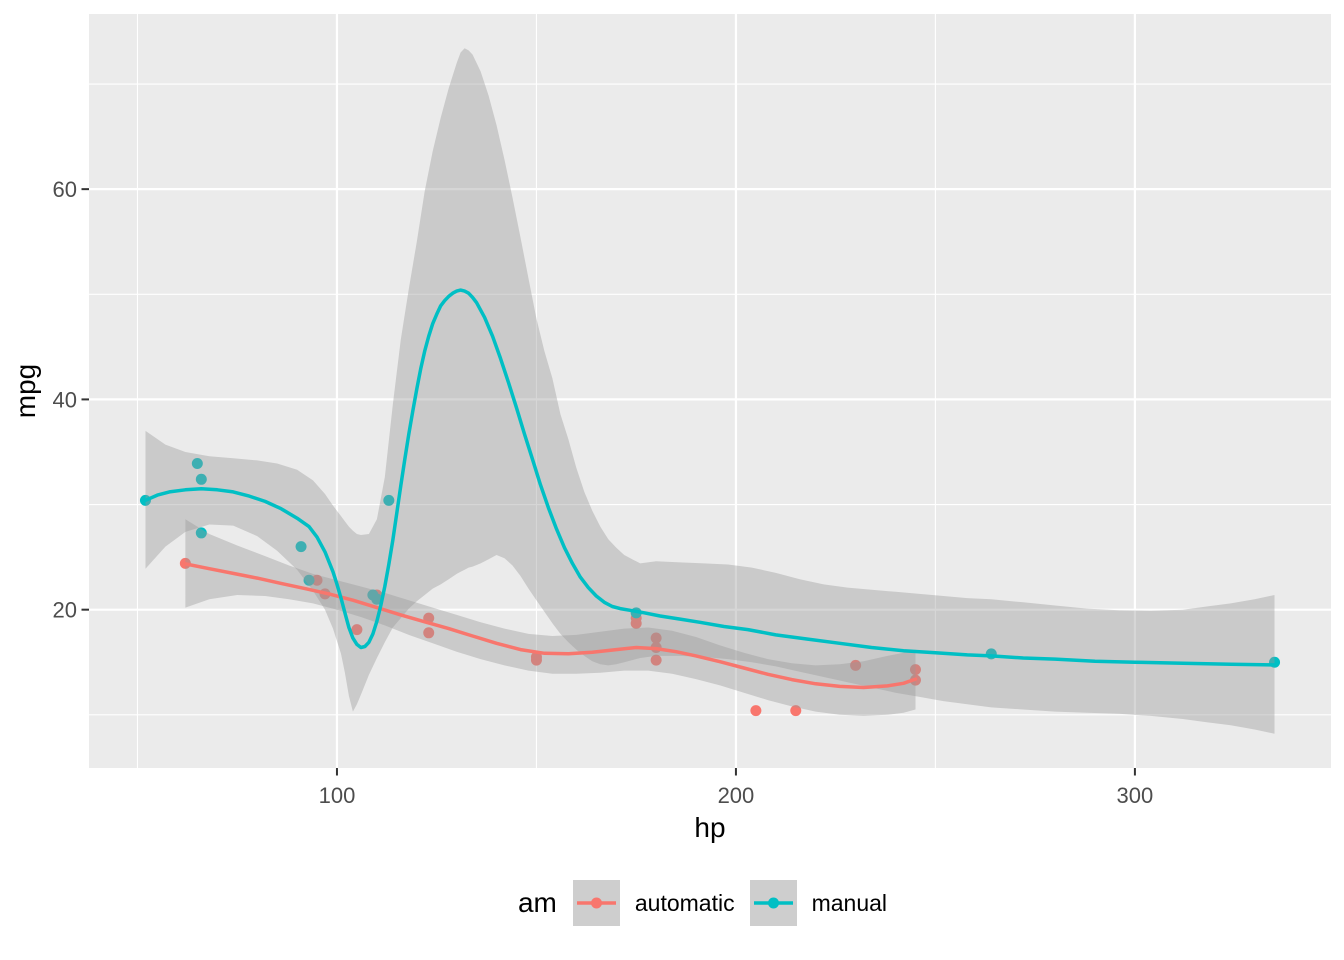 Image resolution: width=1344 pixels, height=960 pixels. I want to click on legend: am automatic manual, so click(710, 903).